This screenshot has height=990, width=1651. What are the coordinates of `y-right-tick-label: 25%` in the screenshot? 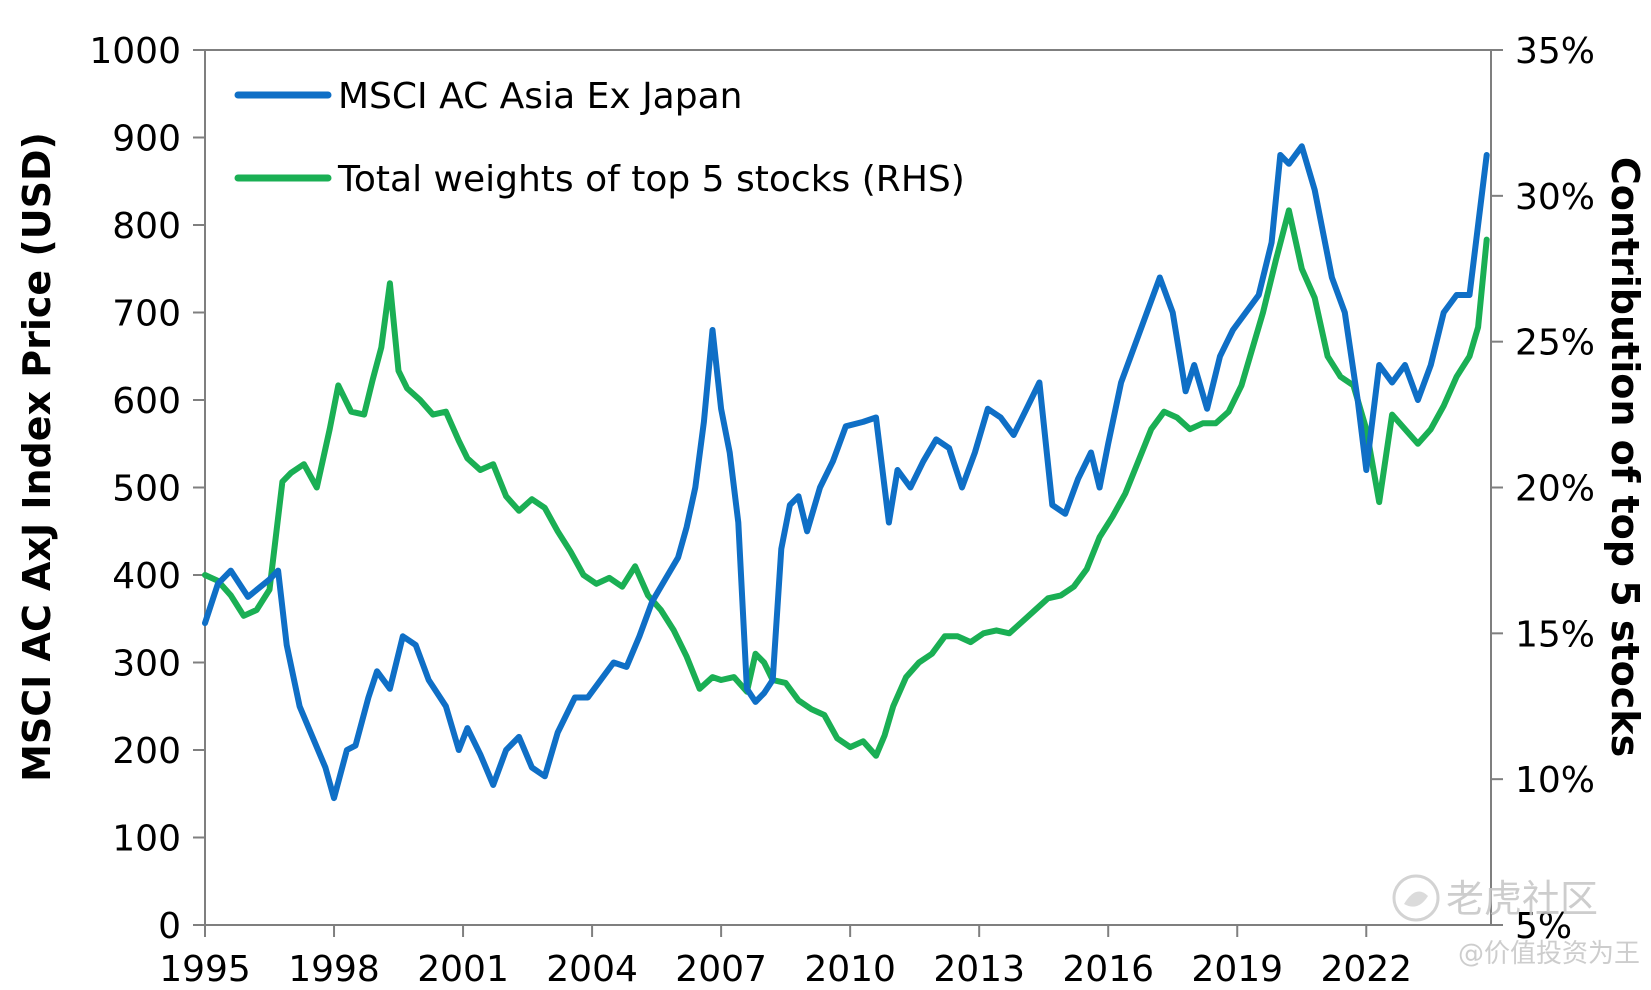 It's located at (1555, 343).